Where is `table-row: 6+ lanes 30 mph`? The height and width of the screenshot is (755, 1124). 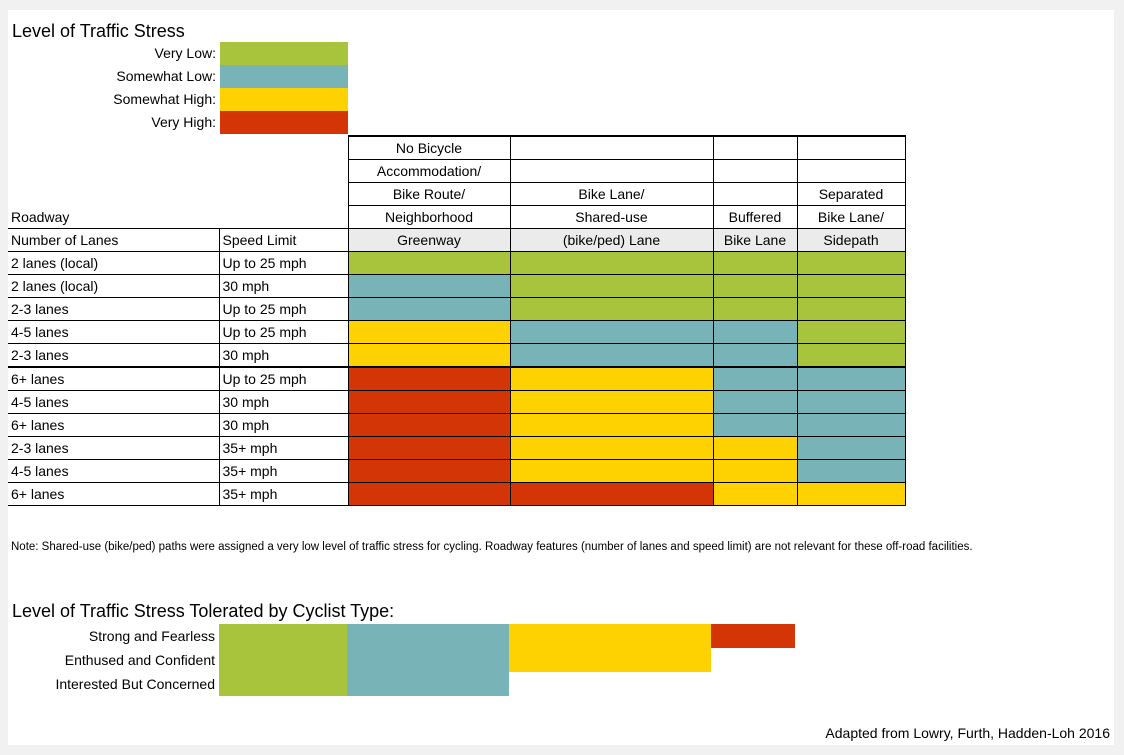 table-row: 6+ lanes 30 mph is located at coordinates (457, 425).